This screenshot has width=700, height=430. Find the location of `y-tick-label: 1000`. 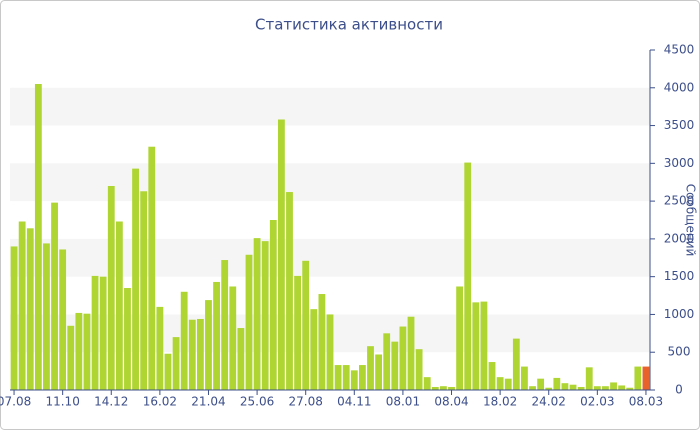

y-tick-label: 1000 is located at coordinates (679, 314).